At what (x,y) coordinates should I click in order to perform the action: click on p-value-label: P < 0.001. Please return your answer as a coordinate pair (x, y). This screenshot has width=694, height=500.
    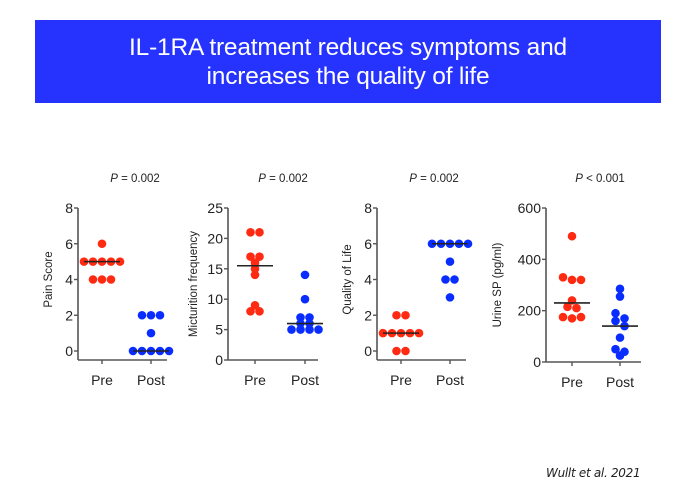
    Looking at the image, I should click on (600, 179).